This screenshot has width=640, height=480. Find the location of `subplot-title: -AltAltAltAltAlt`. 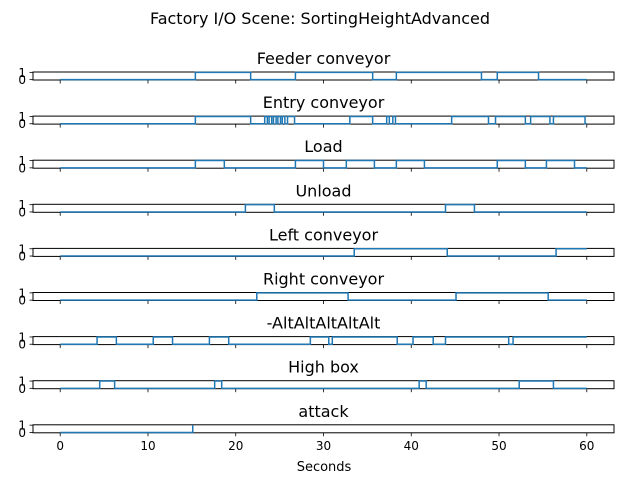

subplot-title: -AltAltAltAltAlt is located at coordinates (324, 323).